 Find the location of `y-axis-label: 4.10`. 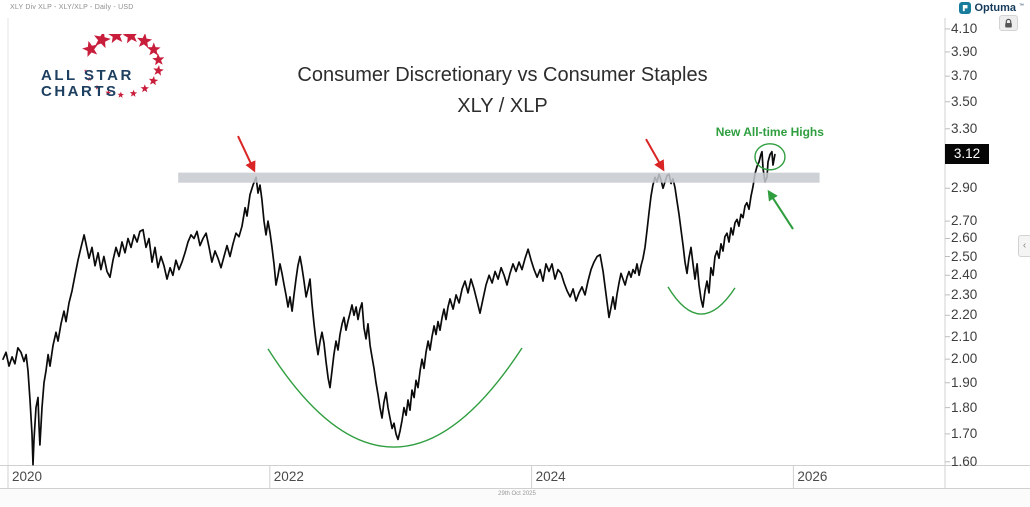

y-axis-label: 4.10 is located at coordinates (964, 28).